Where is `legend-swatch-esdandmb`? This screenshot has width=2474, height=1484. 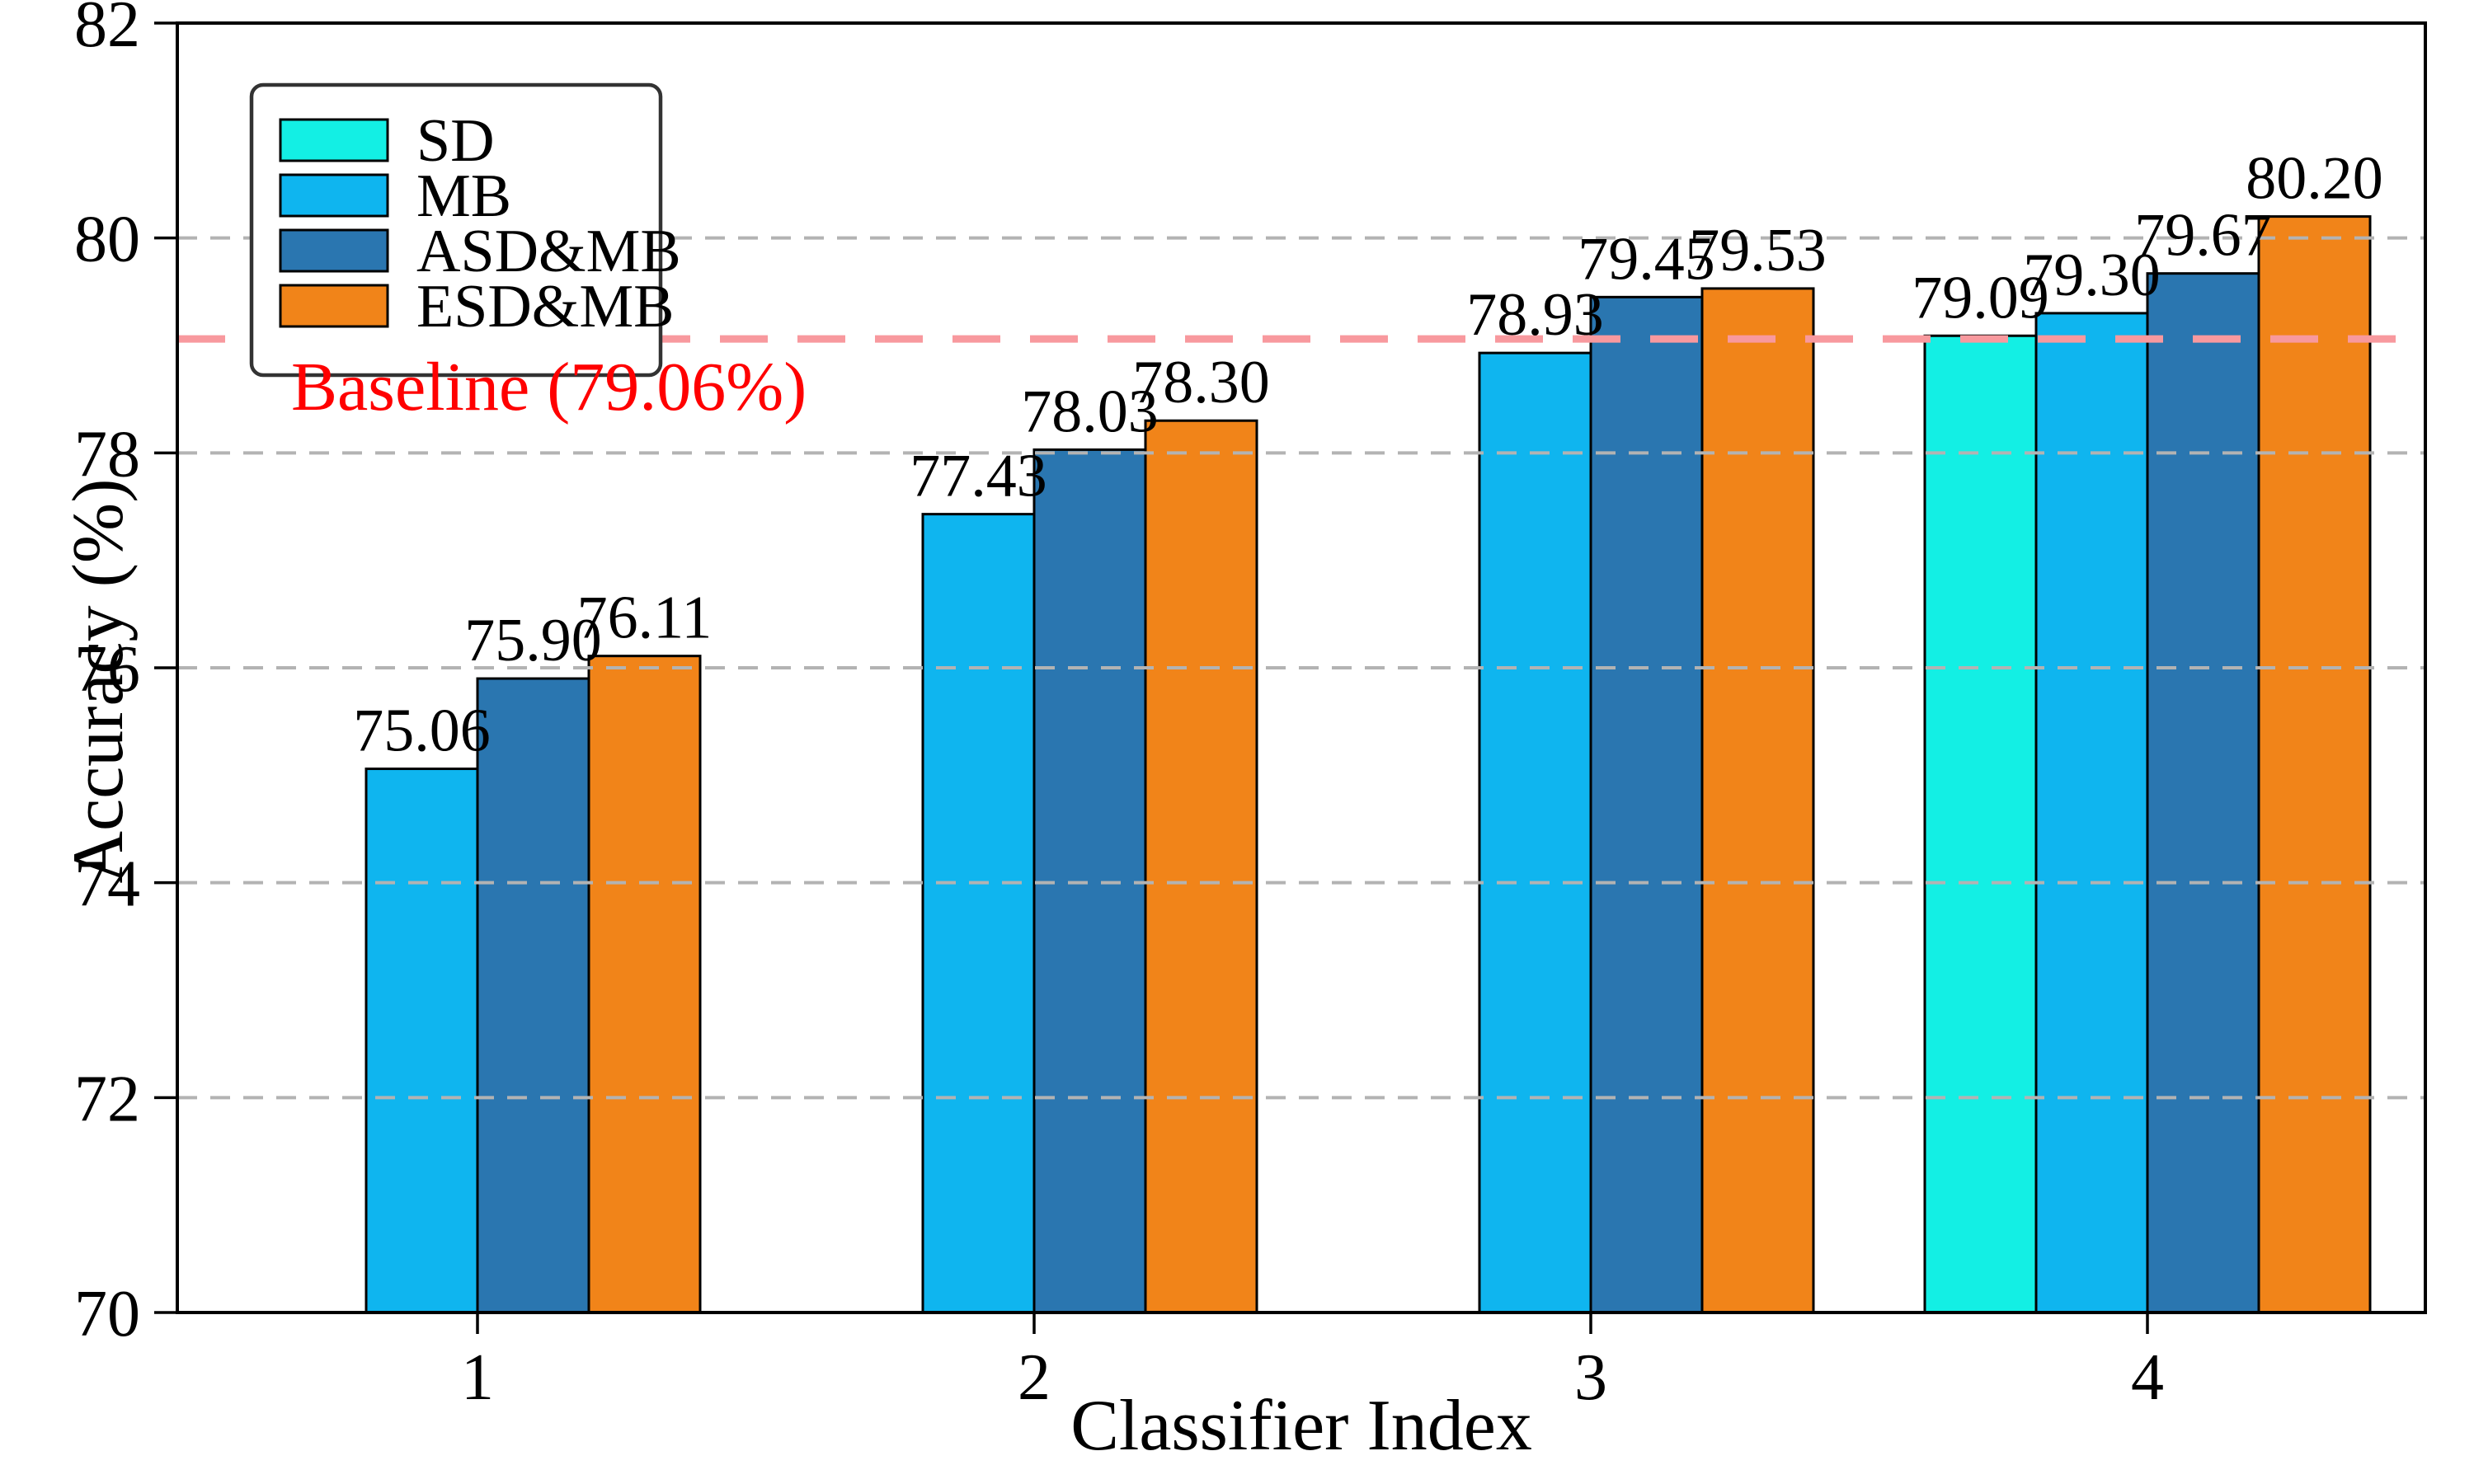 legend-swatch-esdandmb is located at coordinates (334, 306).